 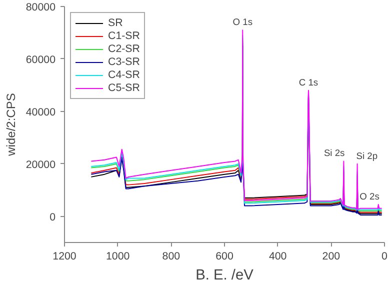 What do you see at coordinates (41, 8) in the screenshot?
I see `y-tick-label: 80000` at bounding box center [41, 8].